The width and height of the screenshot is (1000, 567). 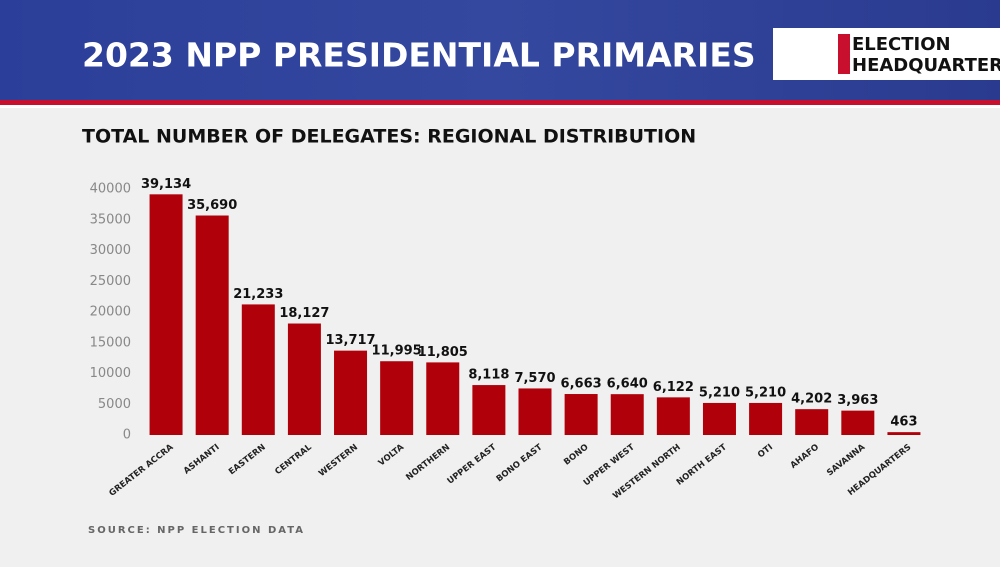 What do you see at coordinates (110, 189) in the screenshot?
I see `y-tick-label: 40000` at bounding box center [110, 189].